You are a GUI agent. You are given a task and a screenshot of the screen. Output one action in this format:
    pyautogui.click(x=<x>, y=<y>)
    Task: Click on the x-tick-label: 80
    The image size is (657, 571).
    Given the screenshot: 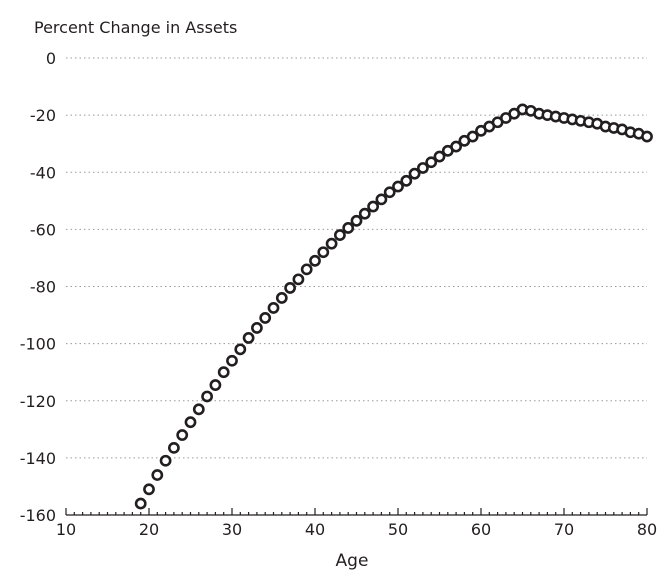 What is the action you would take?
    pyautogui.click(x=647, y=529)
    